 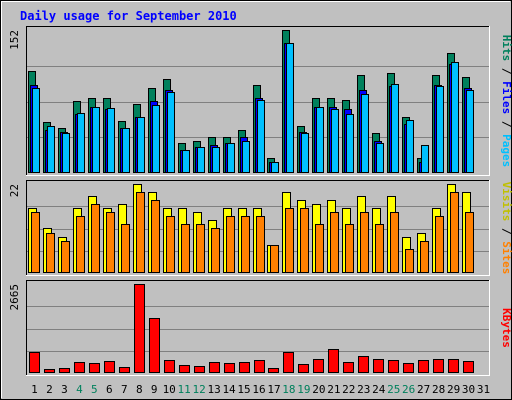 What do you see at coordinates (468, 389) in the screenshot?
I see `x-tick-label-day-30: 30` at bounding box center [468, 389].